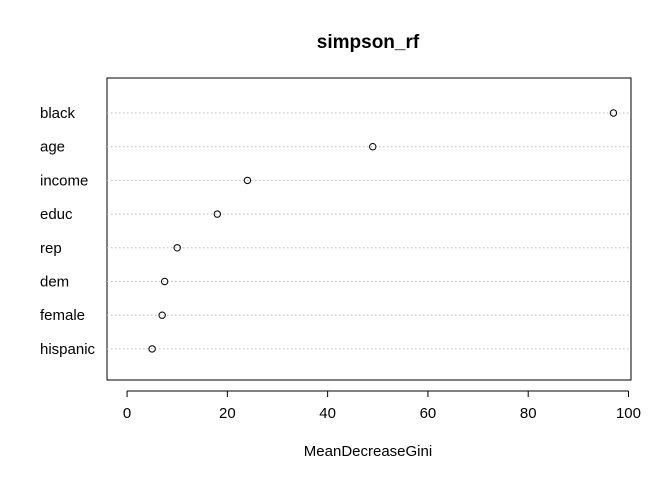  What do you see at coordinates (64, 180) in the screenshot?
I see `category-label-income: income` at bounding box center [64, 180].